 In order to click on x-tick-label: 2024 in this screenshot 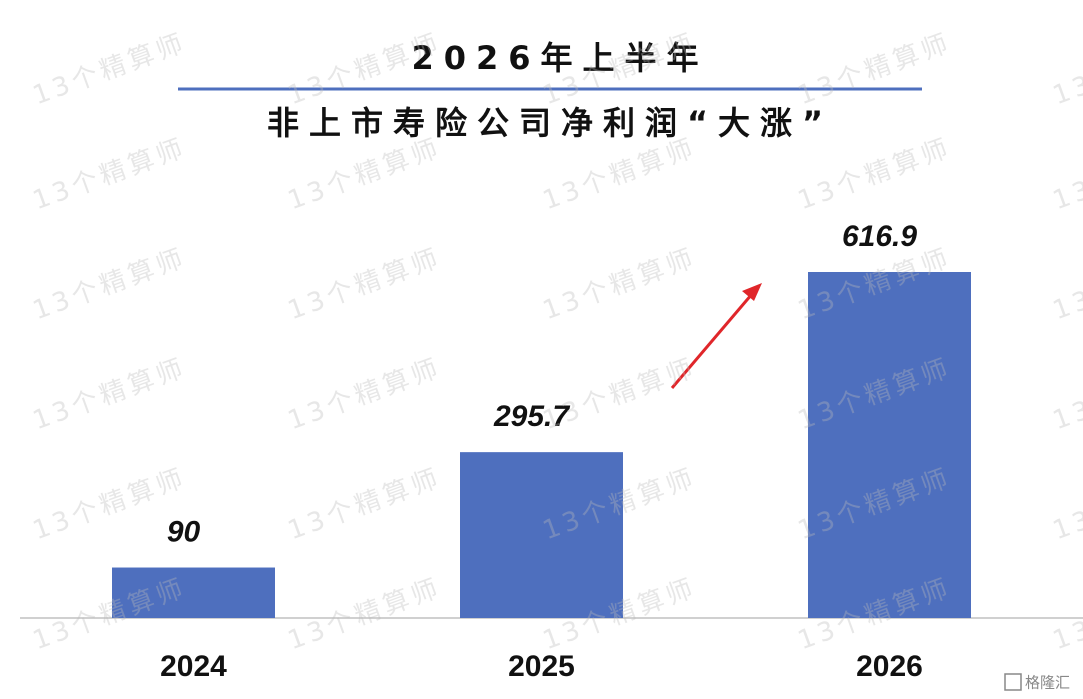, I will do `click(193, 666)`.